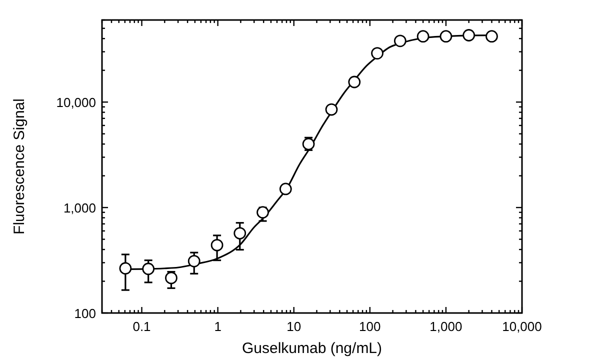 Image resolution: width=600 pixels, height=359 pixels. What do you see at coordinates (141, 326) in the screenshot?
I see `x-tick-label: 0.1` at bounding box center [141, 326].